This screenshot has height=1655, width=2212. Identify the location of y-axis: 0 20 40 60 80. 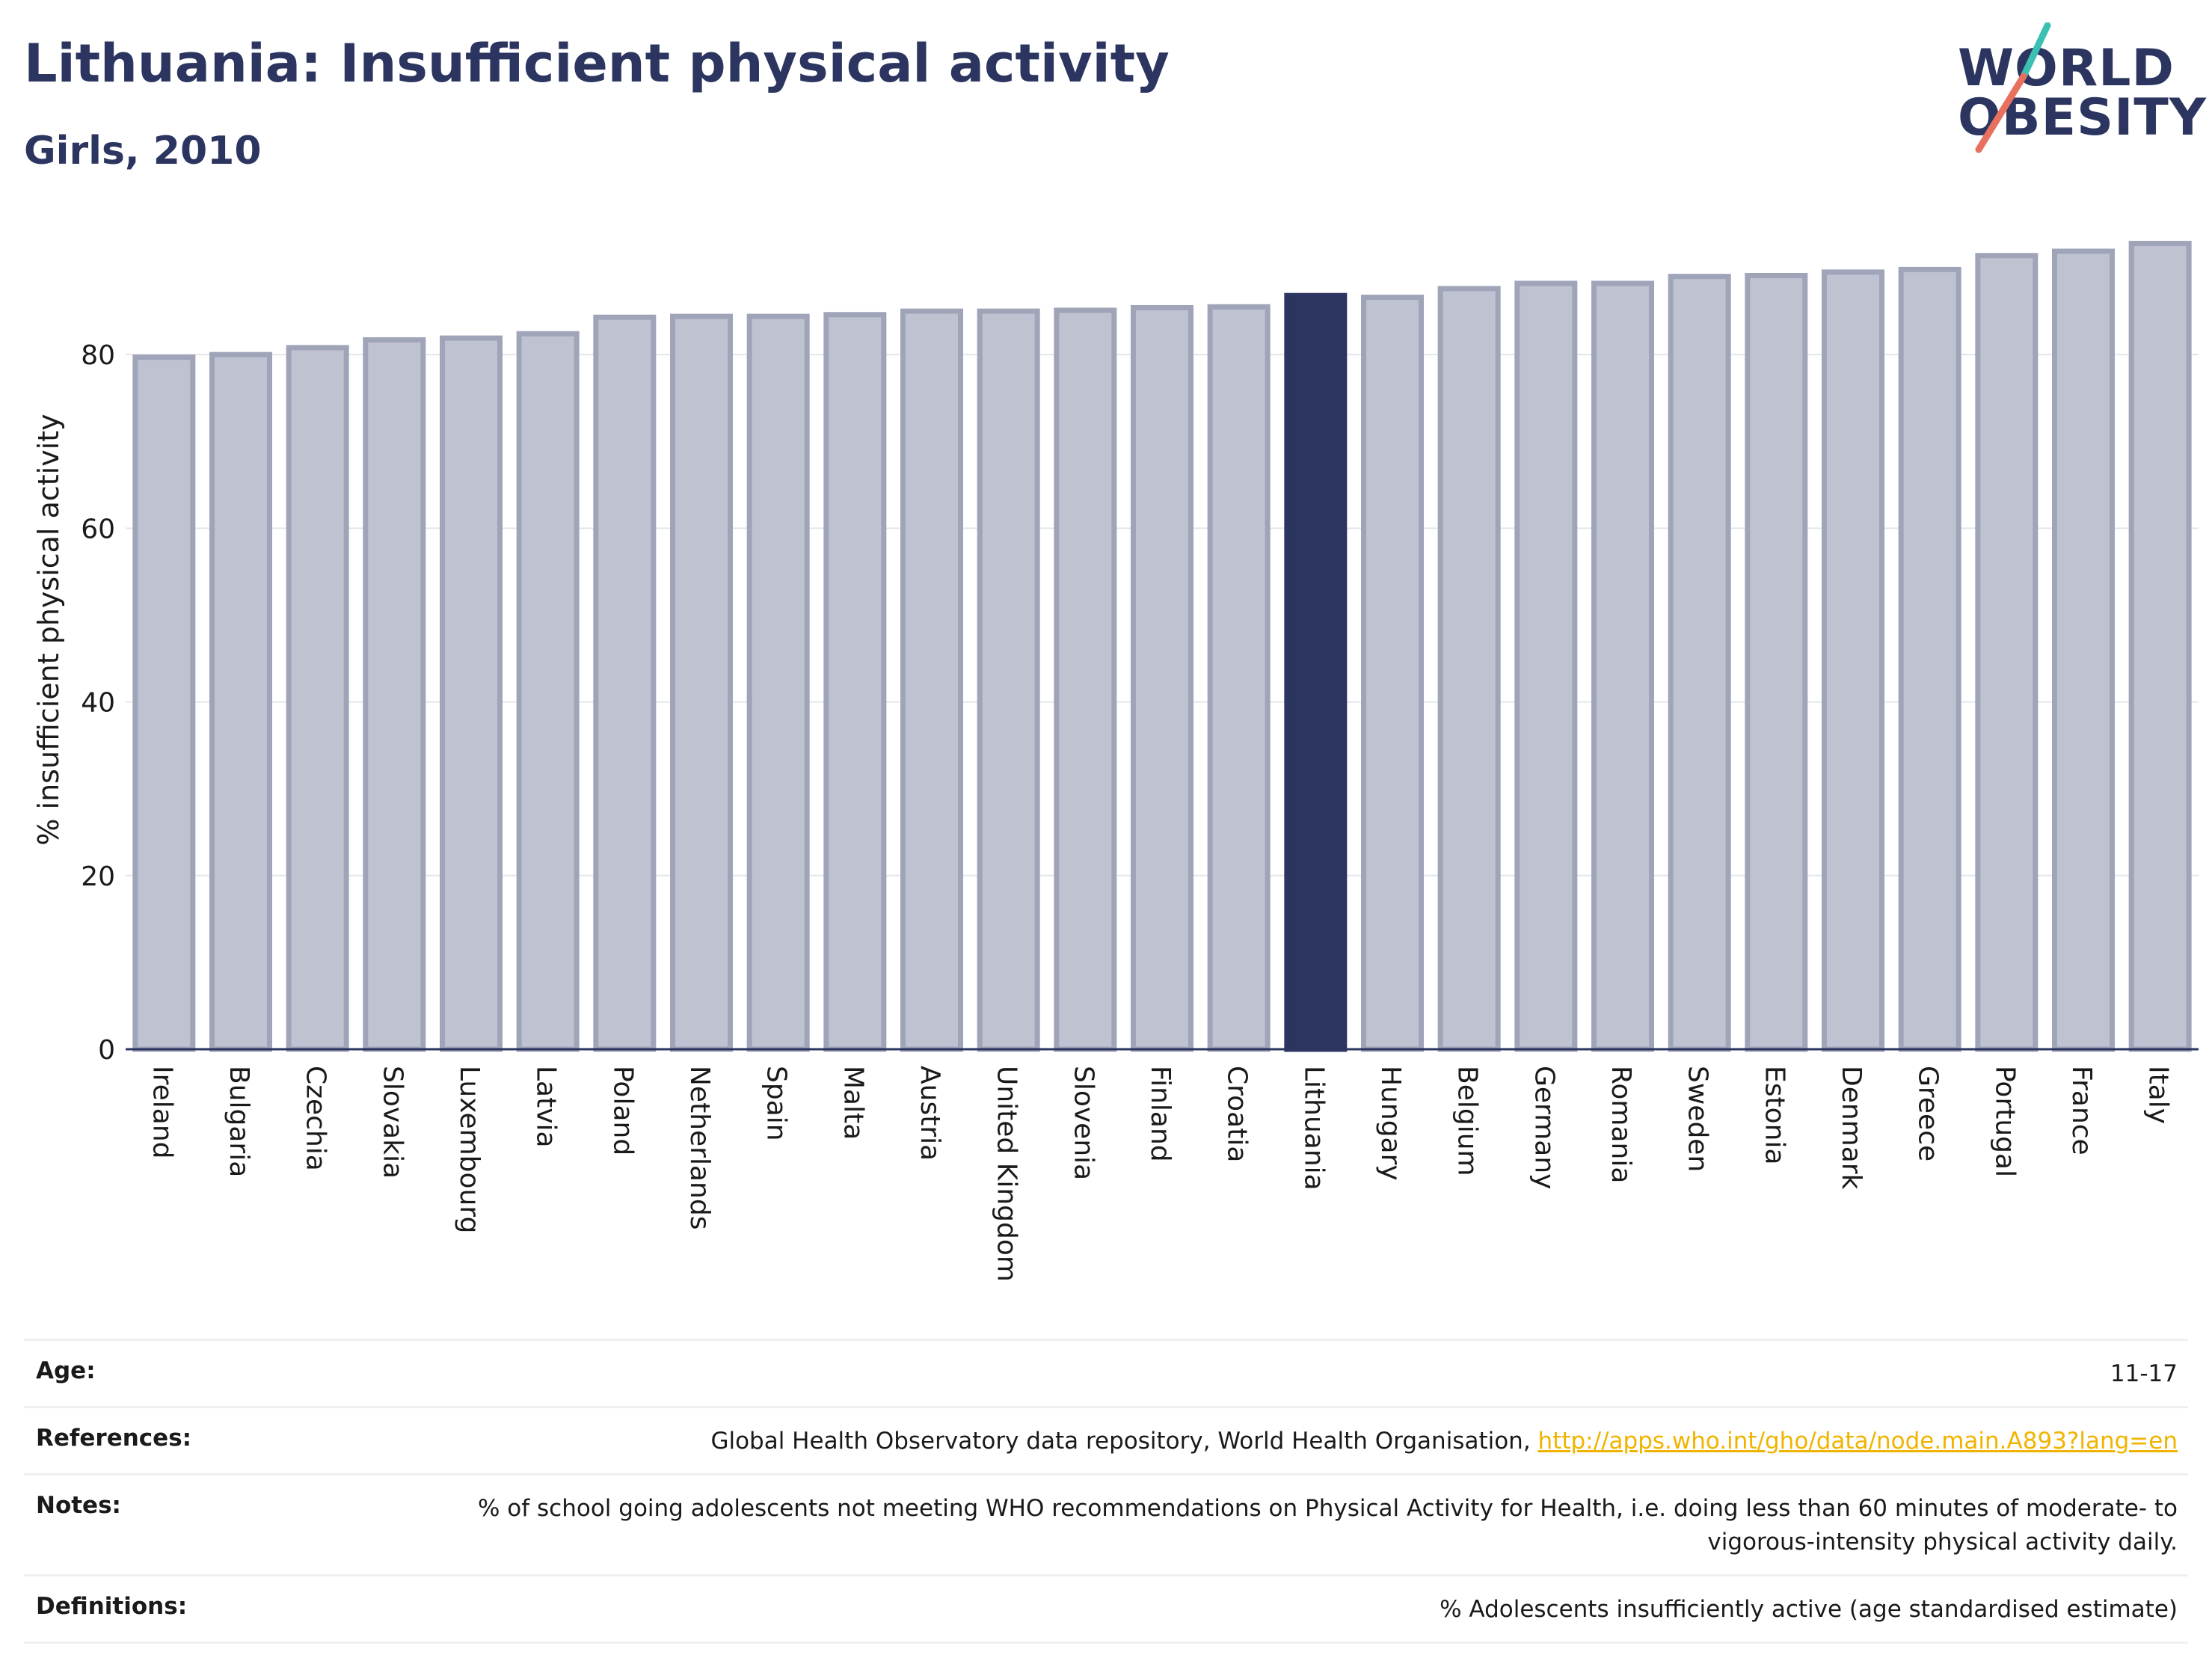
(98, 703).